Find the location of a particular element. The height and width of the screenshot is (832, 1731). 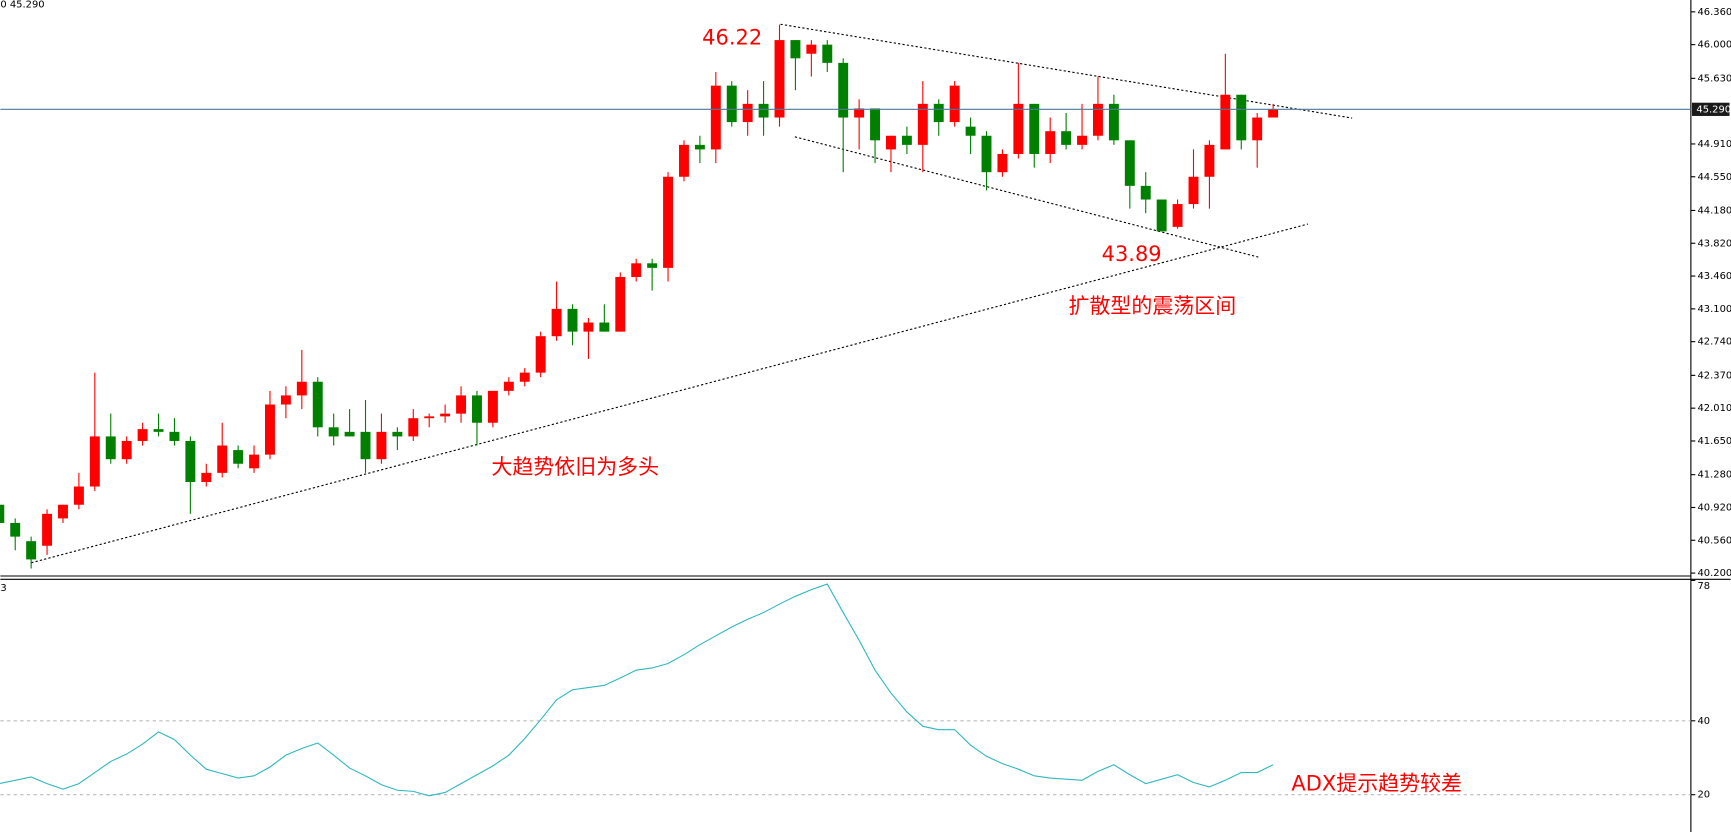

y-tick-label: 40.200 is located at coordinates (1714, 573).